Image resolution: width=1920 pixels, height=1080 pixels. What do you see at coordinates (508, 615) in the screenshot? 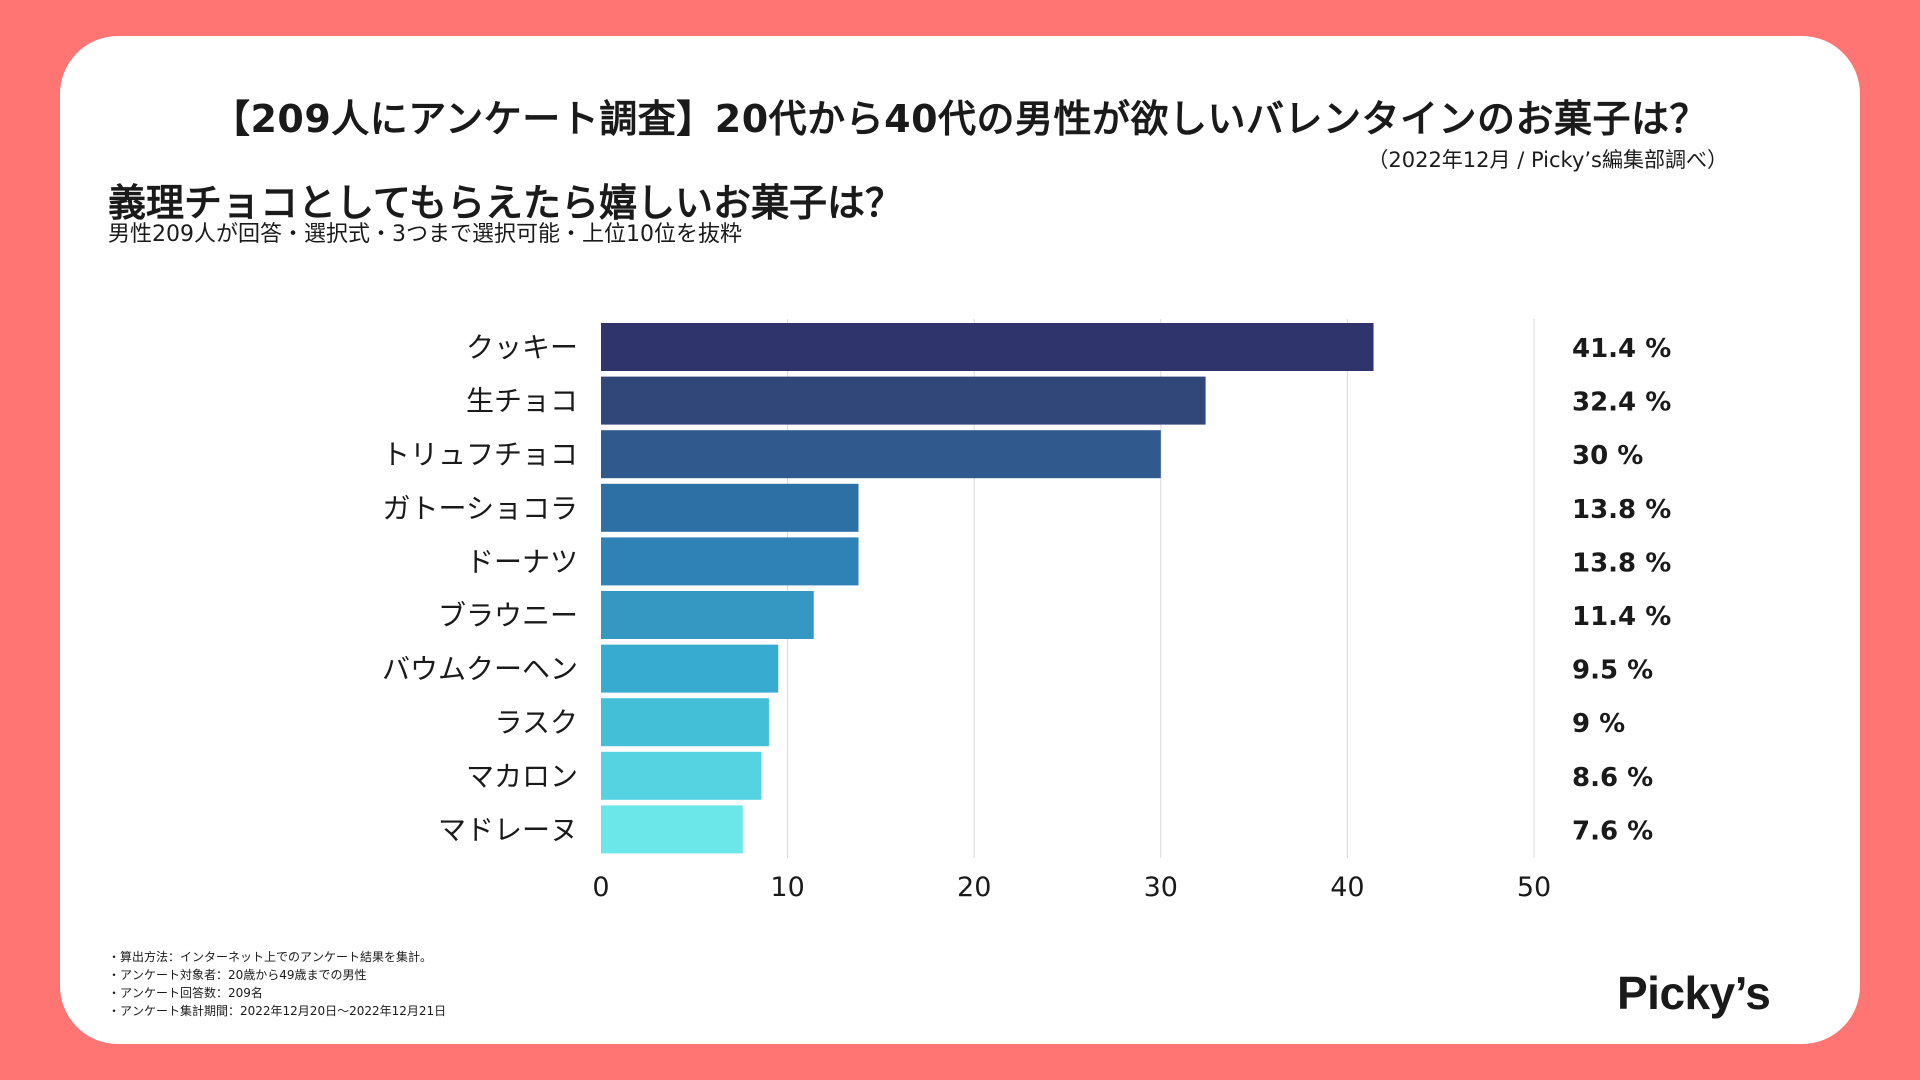
I see `category-label: ブラウニー` at bounding box center [508, 615].